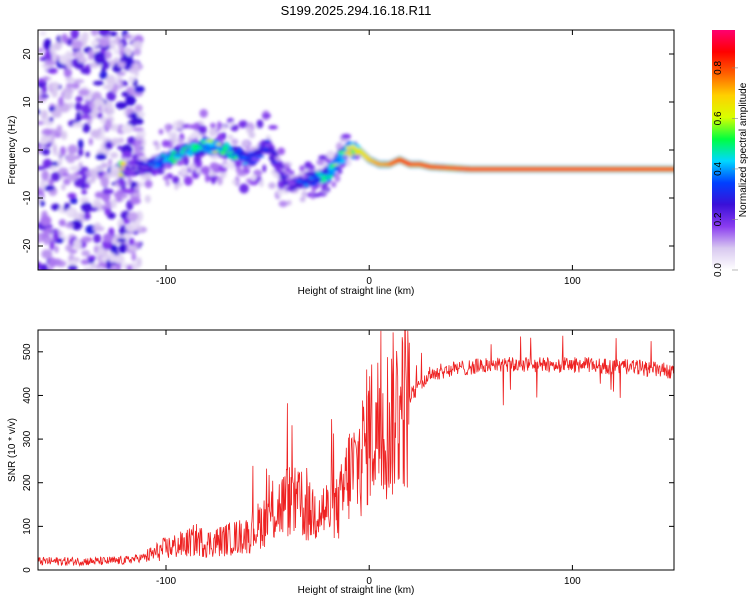 This screenshot has height=600, width=750. Describe the element at coordinates (723, 150) in the screenshot. I see `colorbar-gradient` at that location.